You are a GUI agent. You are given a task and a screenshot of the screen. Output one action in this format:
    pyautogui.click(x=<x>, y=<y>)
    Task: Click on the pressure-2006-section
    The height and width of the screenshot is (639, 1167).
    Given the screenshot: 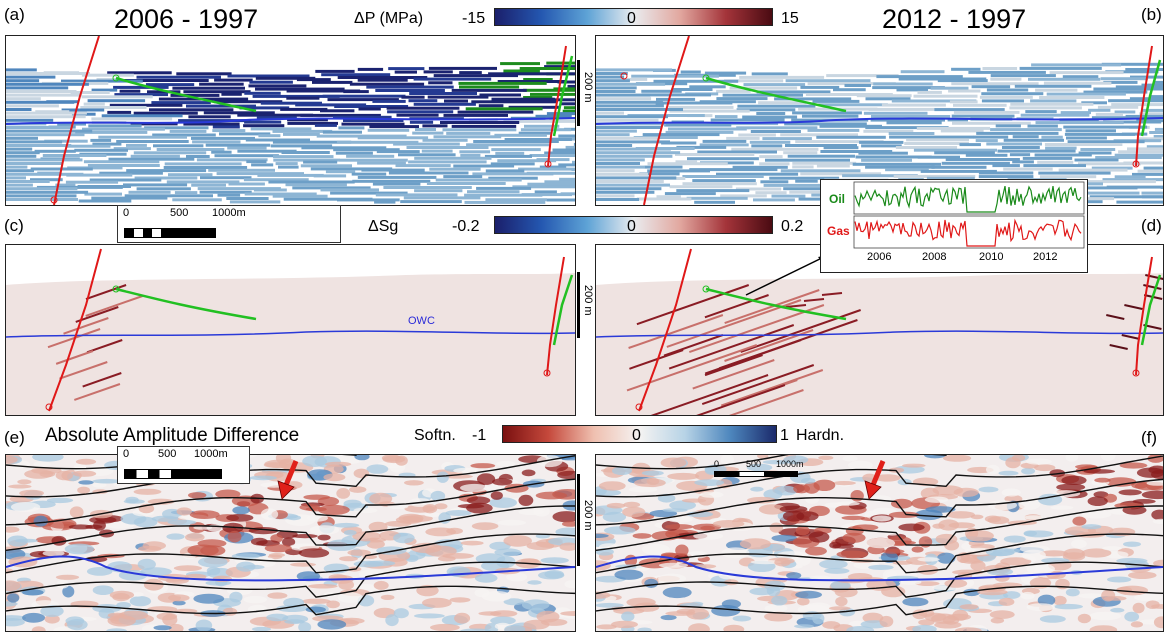 What is the action you would take?
    pyautogui.click(x=290, y=120)
    